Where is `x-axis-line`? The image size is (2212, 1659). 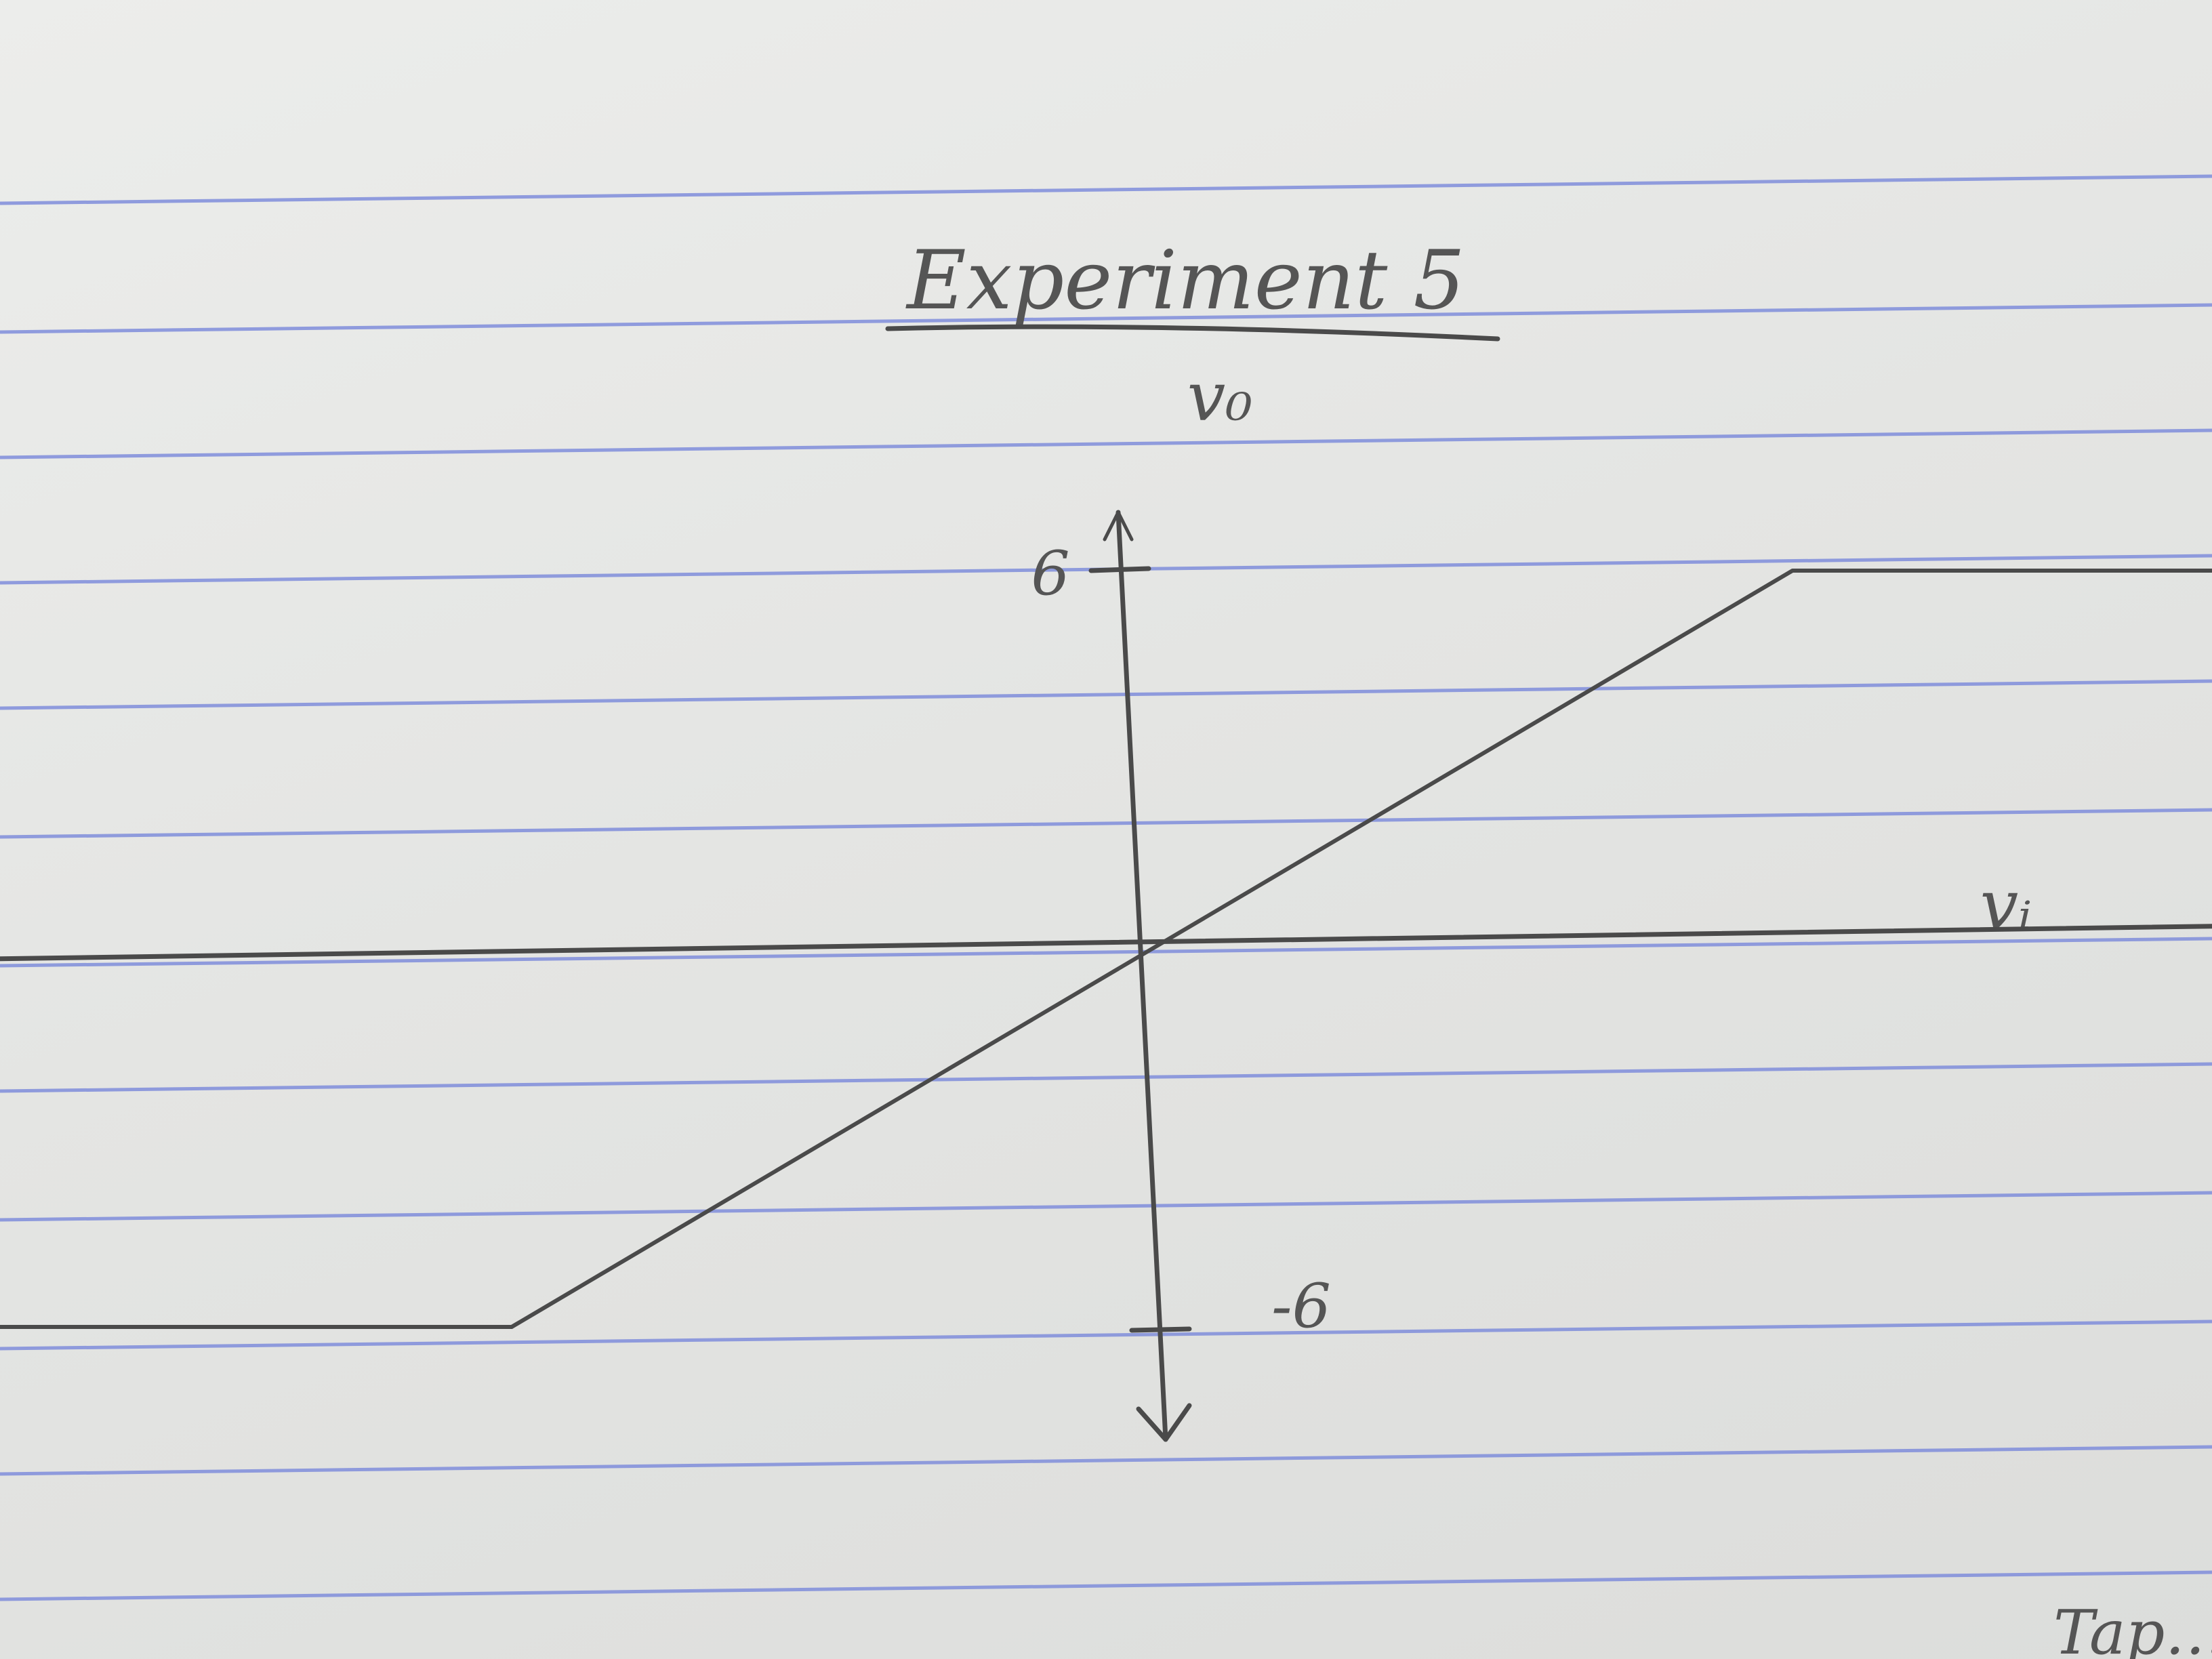
x-axis-line is located at coordinates (1106, 943).